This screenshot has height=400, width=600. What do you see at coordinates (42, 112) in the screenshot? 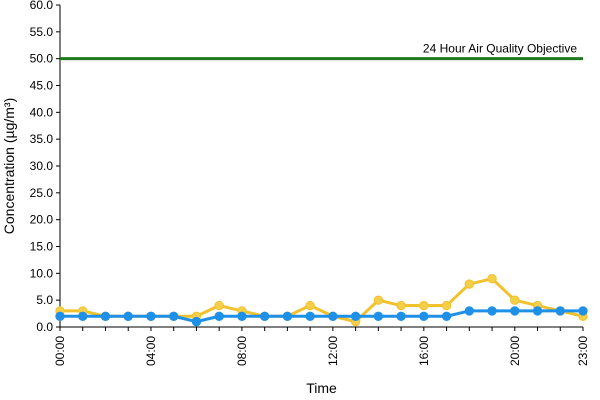
I see `y-tick-label: 40.0` at bounding box center [42, 112].